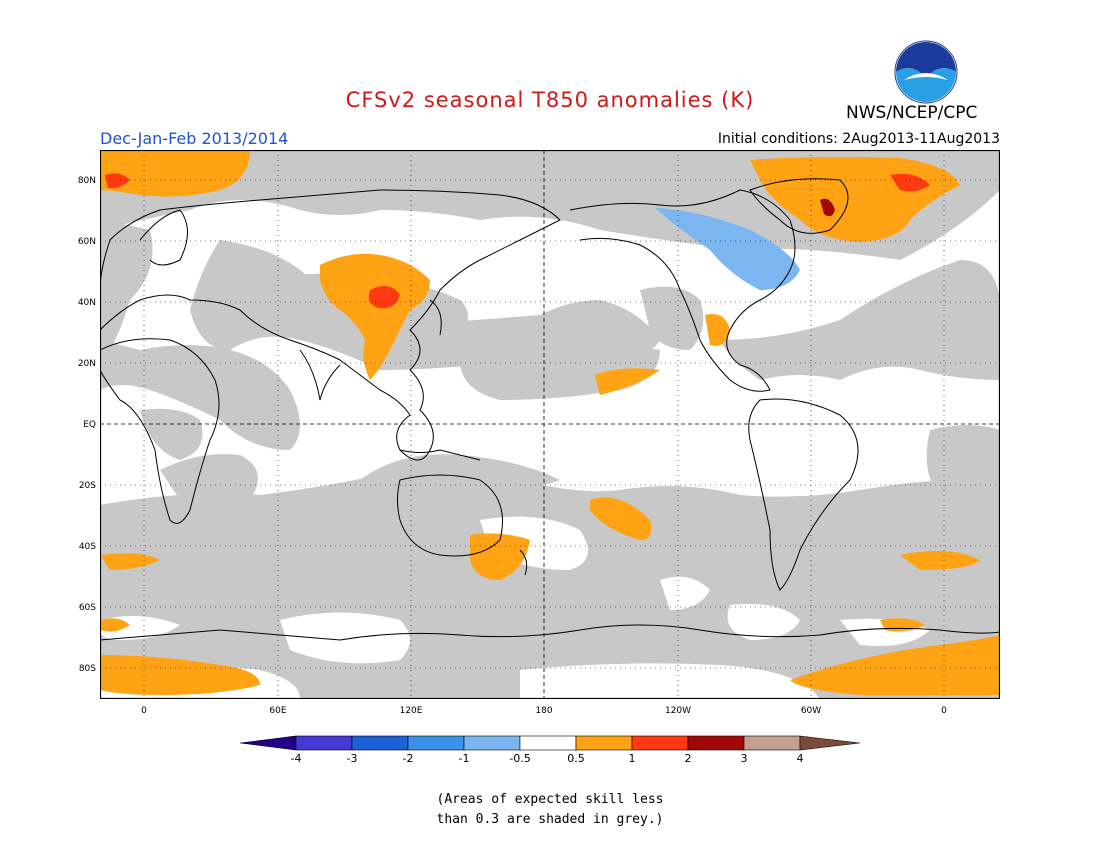 The image size is (1100, 850). I want to click on colorbar-extend-high, so click(830, 743).